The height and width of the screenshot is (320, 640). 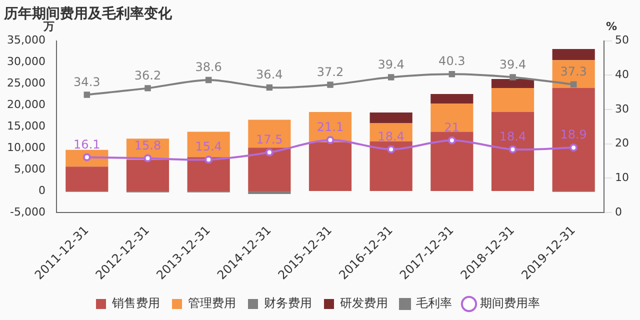 What do you see at coordinates (622, 143) in the screenshot?
I see `y2-tick-label: 20` at bounding box center [622, 143].